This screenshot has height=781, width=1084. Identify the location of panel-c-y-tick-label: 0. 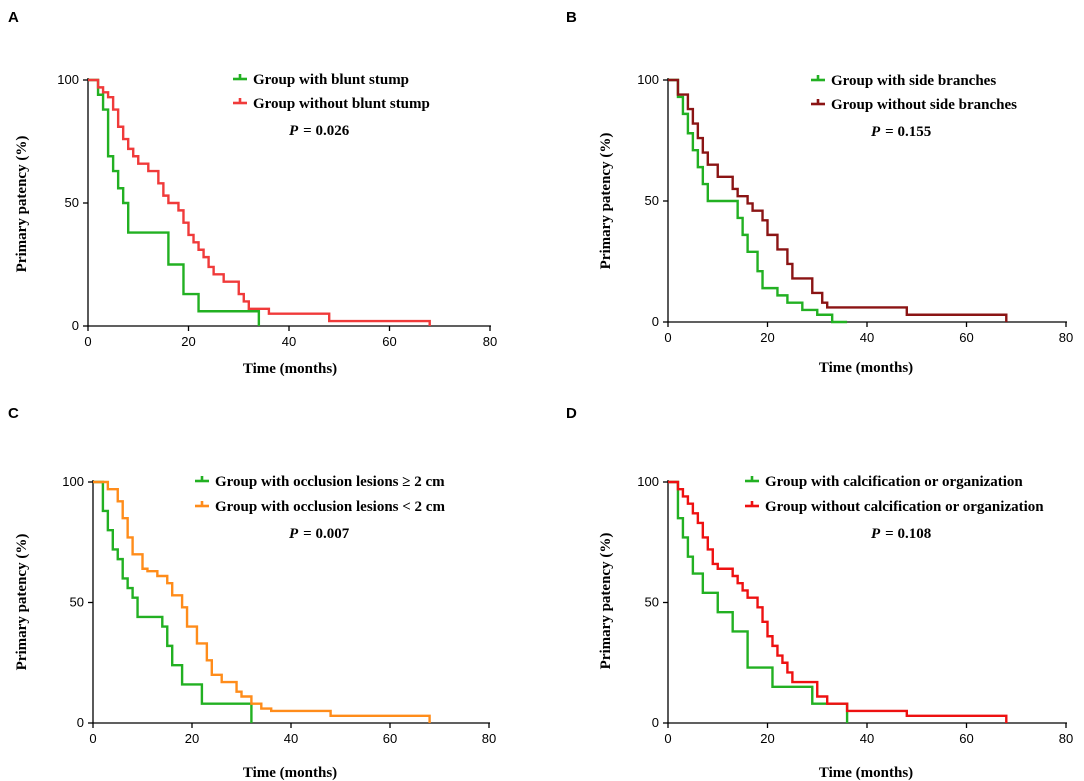
(80, 722).